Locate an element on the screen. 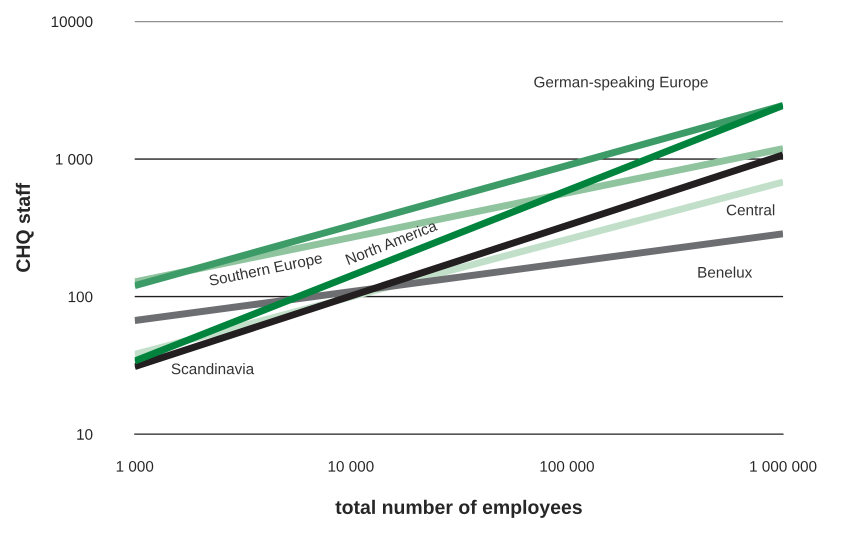 The image size is (842, 536). y-axis-title: CHQ staff is located at coordinates (25, 227).